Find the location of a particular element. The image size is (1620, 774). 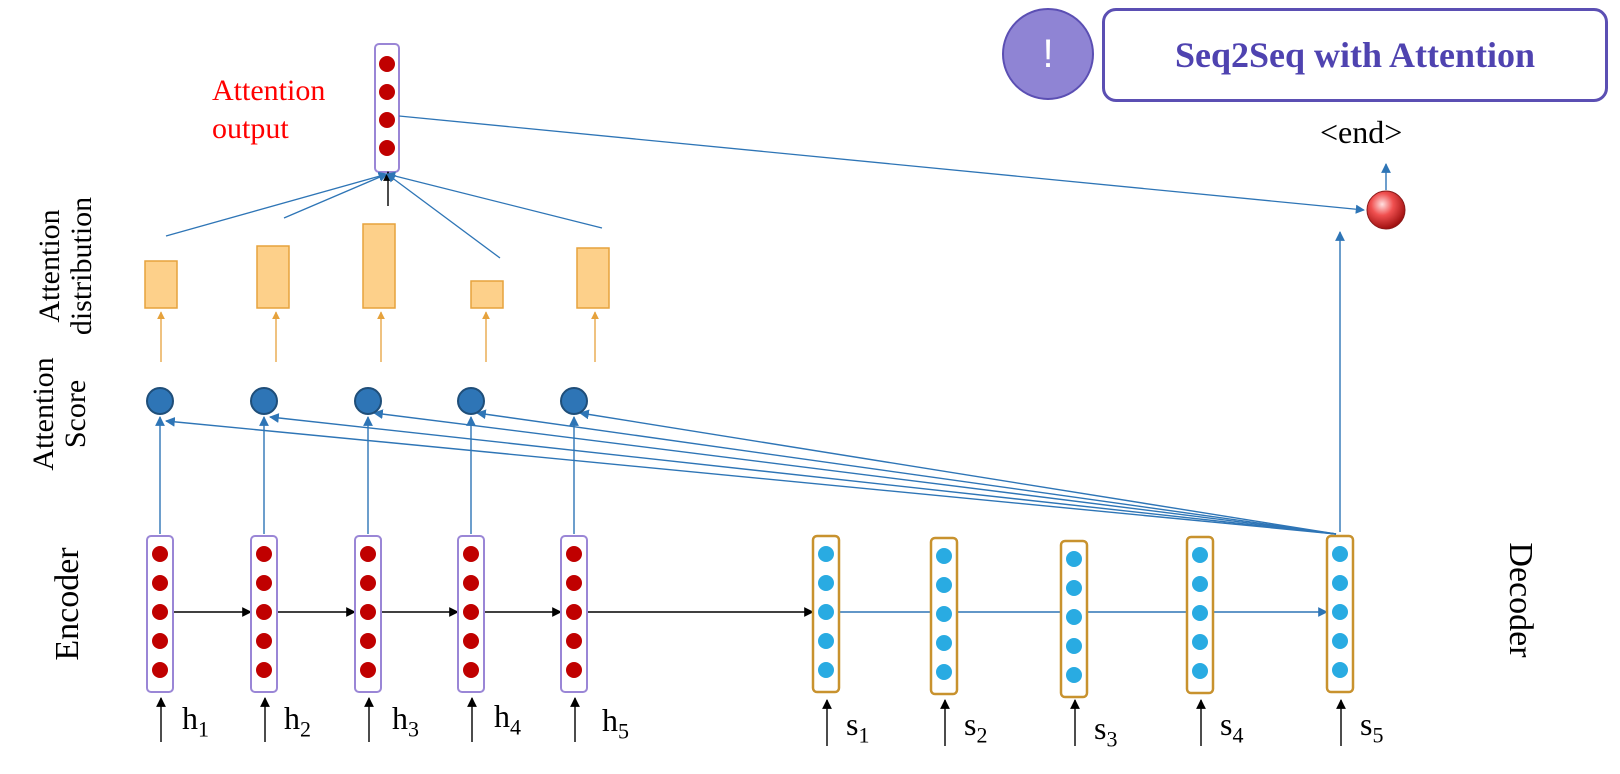

encoder-input-label: h2 is located at coordinates (297, 721).